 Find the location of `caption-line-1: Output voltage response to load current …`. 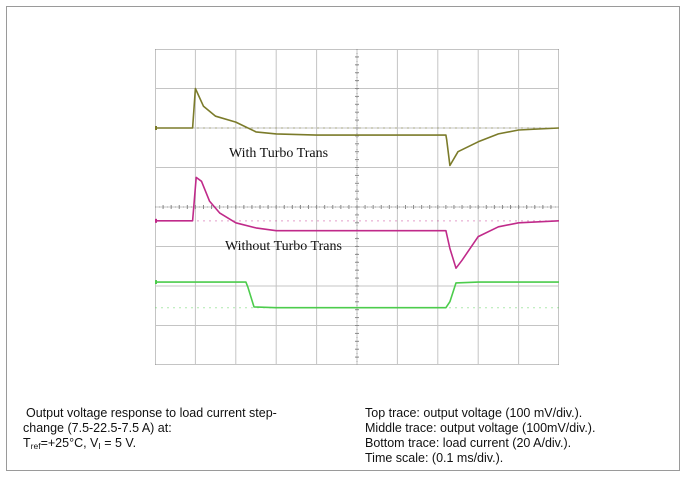

caption-line-1: Output voltage response to load current … is located at coordinates (151, 413).